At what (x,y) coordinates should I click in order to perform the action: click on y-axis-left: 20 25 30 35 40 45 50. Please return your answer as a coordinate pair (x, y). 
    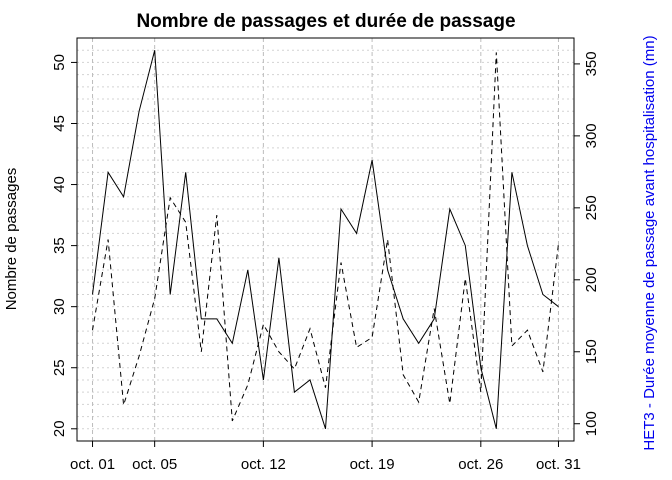
    Looking at the image, I should click on (64, 245).